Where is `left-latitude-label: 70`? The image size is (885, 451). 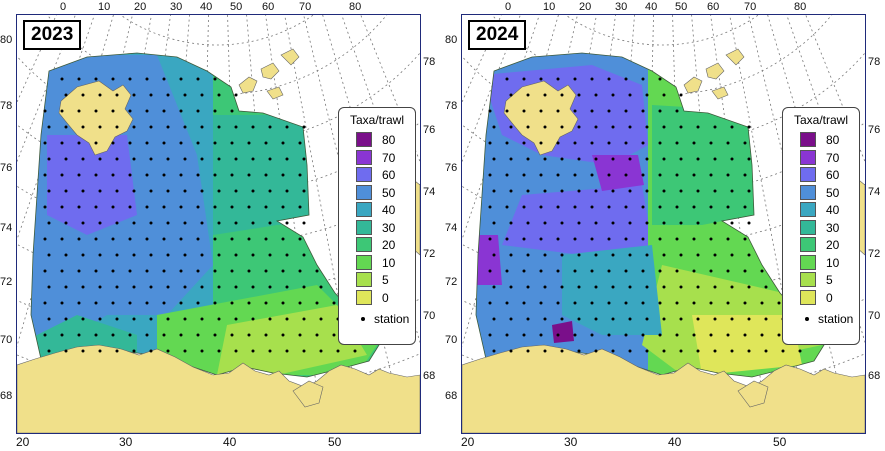
left-latitude-label: 70 is located at coordinates (6, 340).